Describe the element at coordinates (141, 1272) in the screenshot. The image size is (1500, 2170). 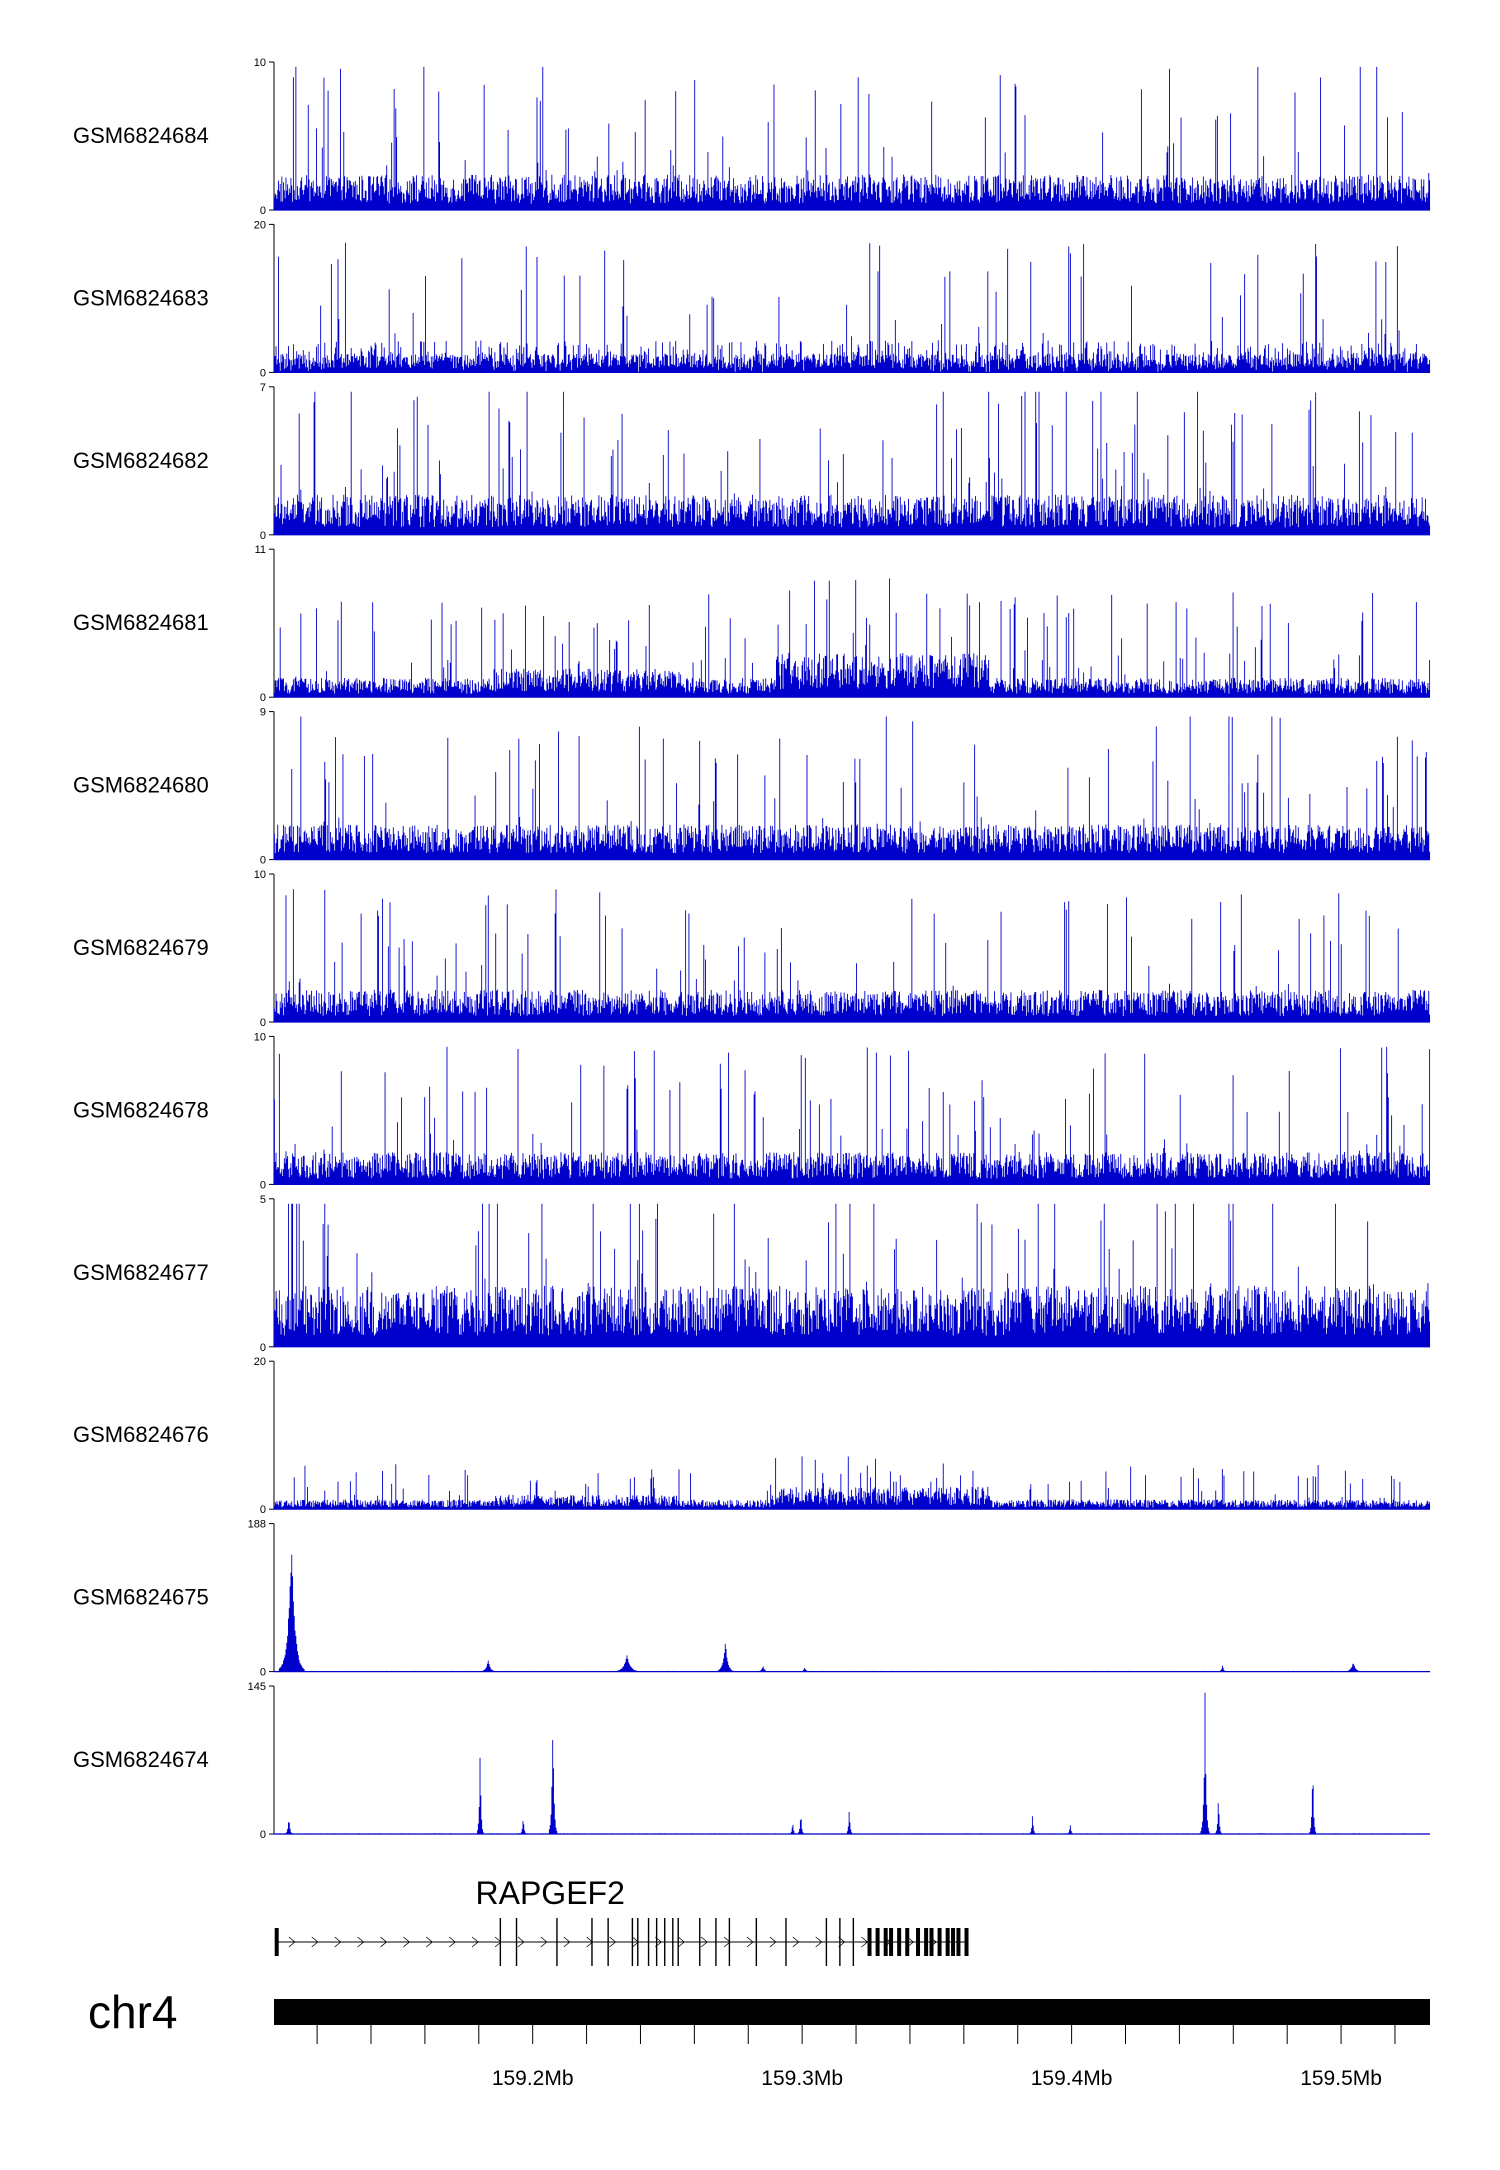
I see `track-label: GSM6824677` at that location.